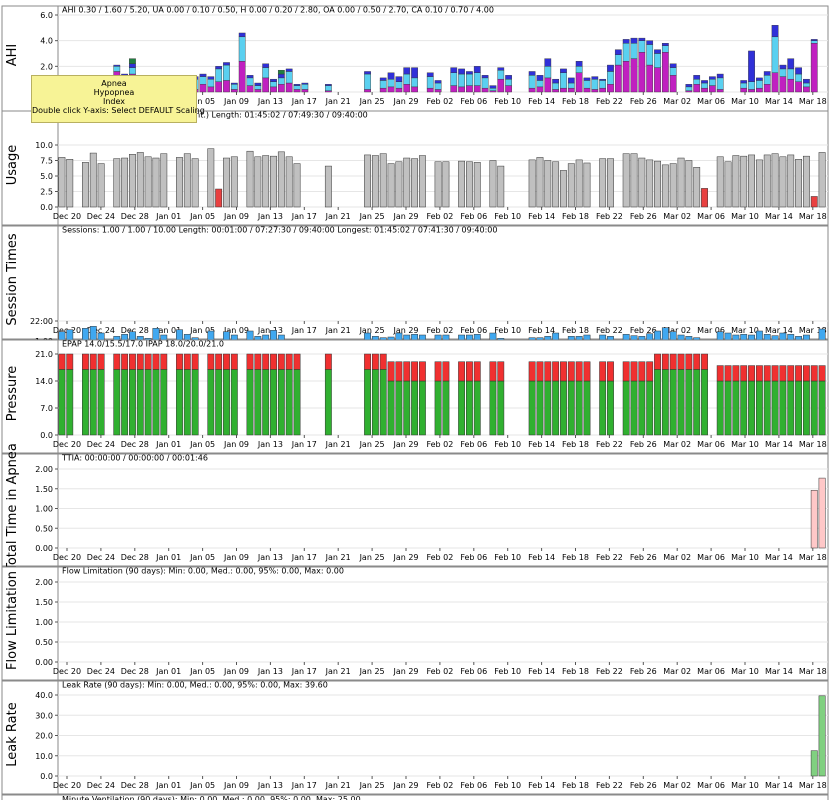 Image resolution: width=830 pixels, height=800 pixels. I want to click on x-tick-label: Jan 17, so click(304, 444).